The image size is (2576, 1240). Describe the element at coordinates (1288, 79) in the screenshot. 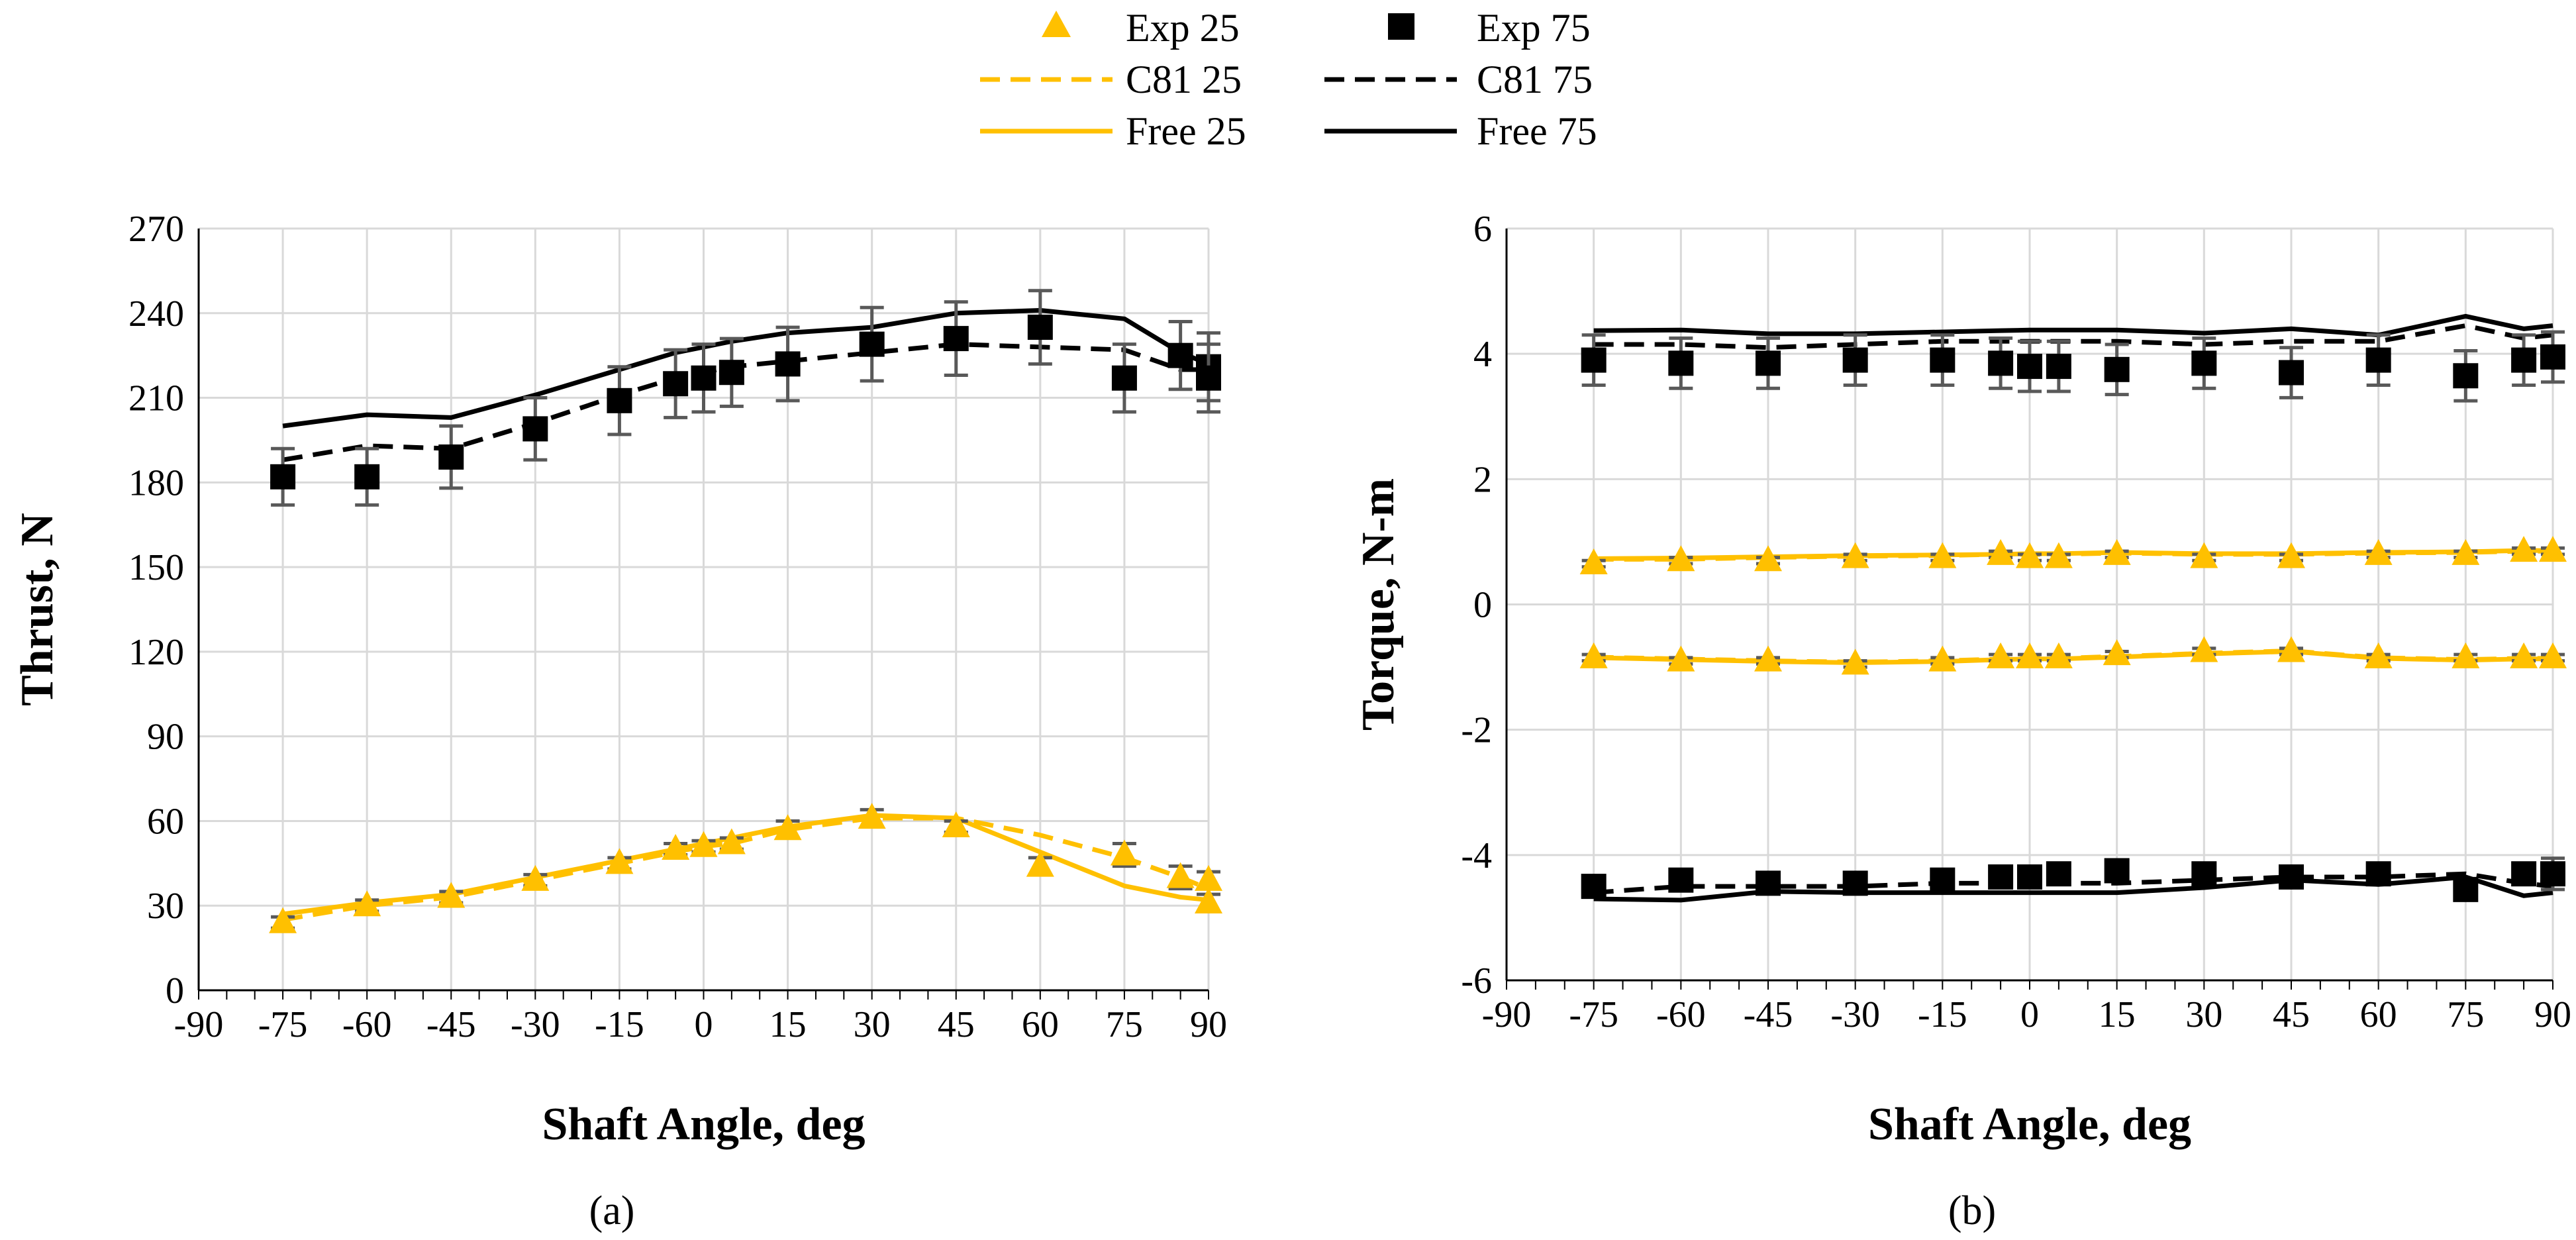

I see `legend: Exp 25 Exp 75 C81 25 C81 75 Free 25 Free 75` at that location.